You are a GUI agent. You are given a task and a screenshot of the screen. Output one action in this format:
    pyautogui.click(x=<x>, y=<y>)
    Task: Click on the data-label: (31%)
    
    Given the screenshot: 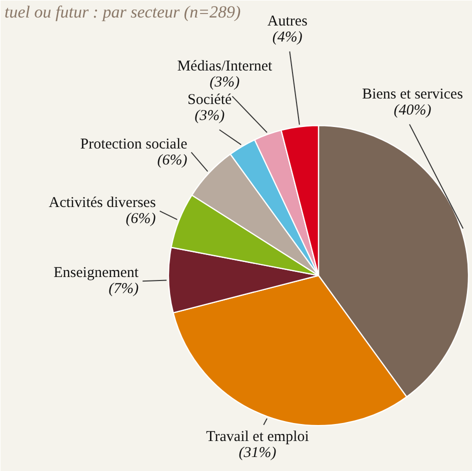 What is the action you would take?
    pyautogui.click(x=257, y=452)
    